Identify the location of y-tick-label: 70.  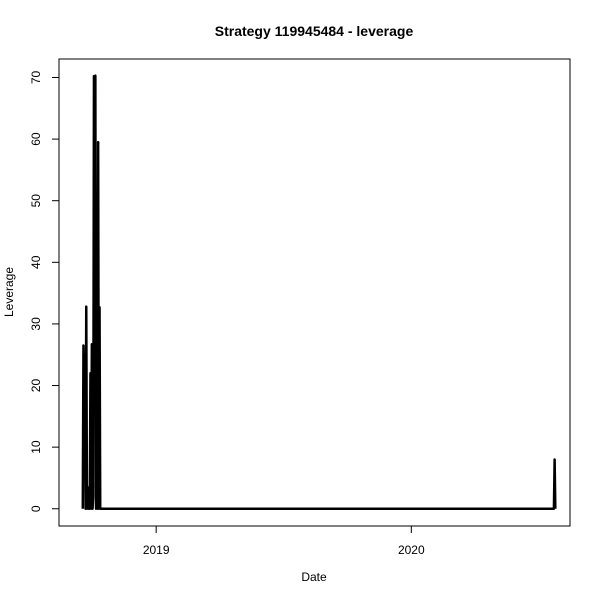
(36, 77).